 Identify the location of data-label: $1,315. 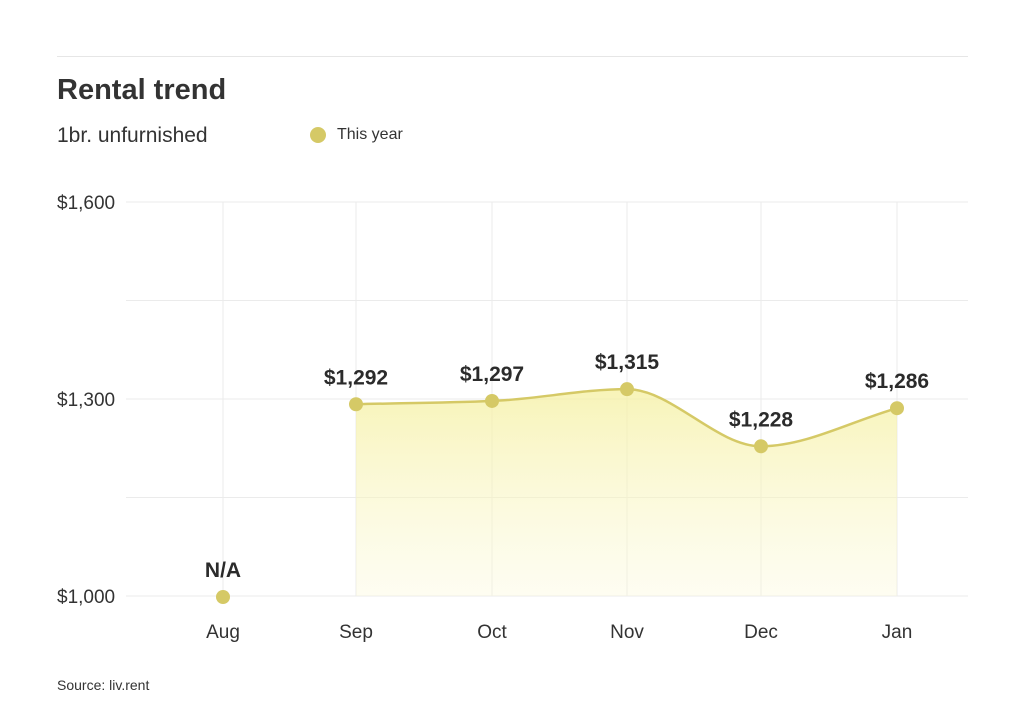
(627, 362).